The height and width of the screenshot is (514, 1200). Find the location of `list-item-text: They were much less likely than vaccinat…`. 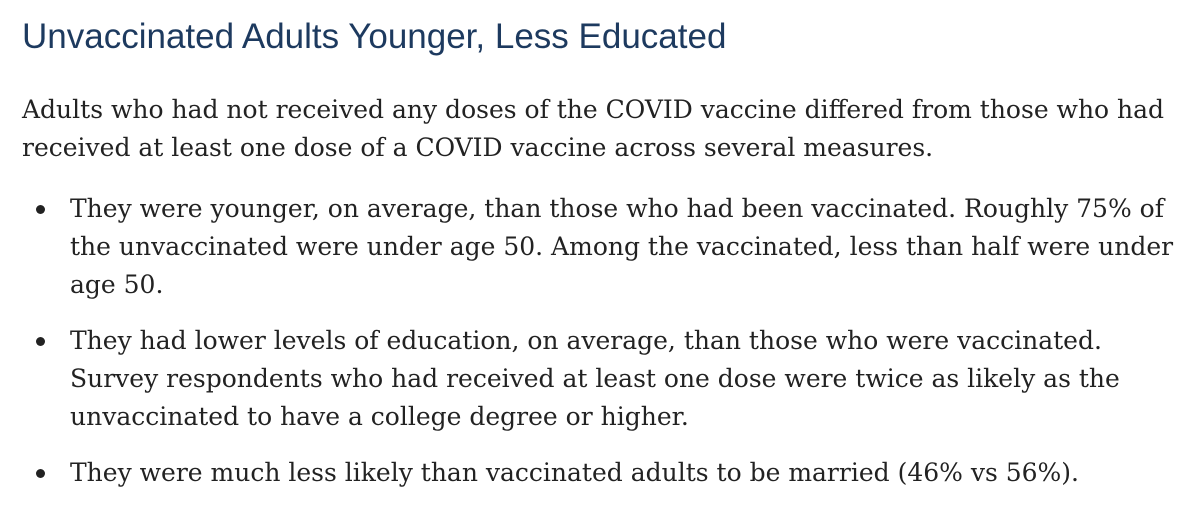

list-item-text: They were much less likely than vaccinat… is located at coordinates (575, 472).